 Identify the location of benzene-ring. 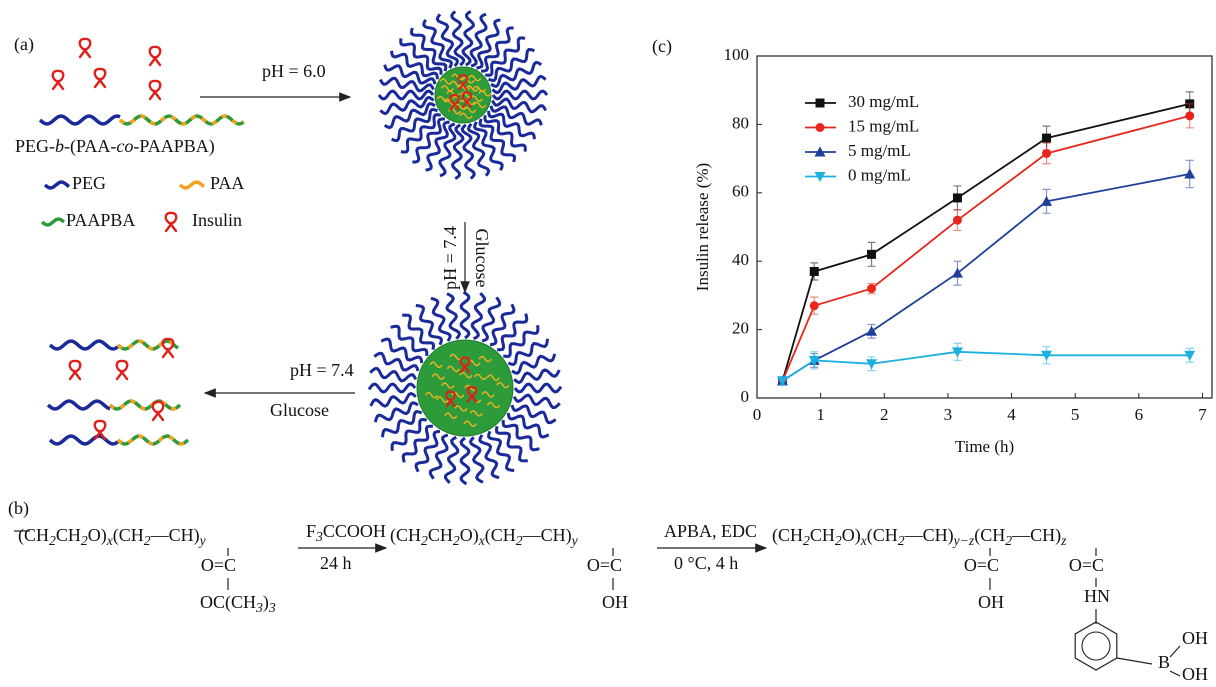
(1096, 646).